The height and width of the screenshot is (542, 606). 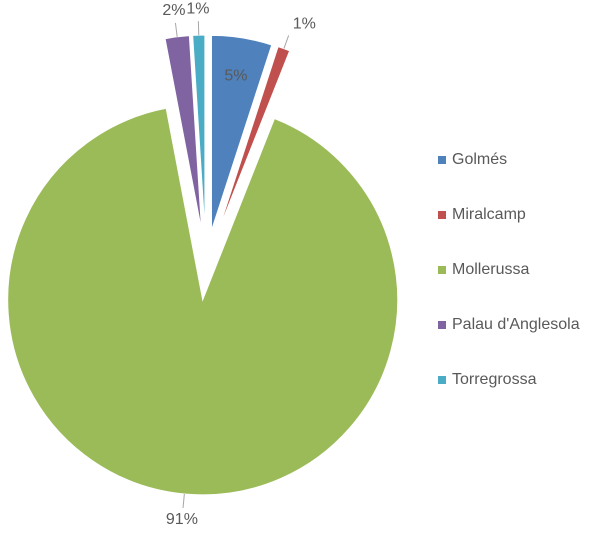 I want to click on data-label: 91%, so click(x=182, y=519).